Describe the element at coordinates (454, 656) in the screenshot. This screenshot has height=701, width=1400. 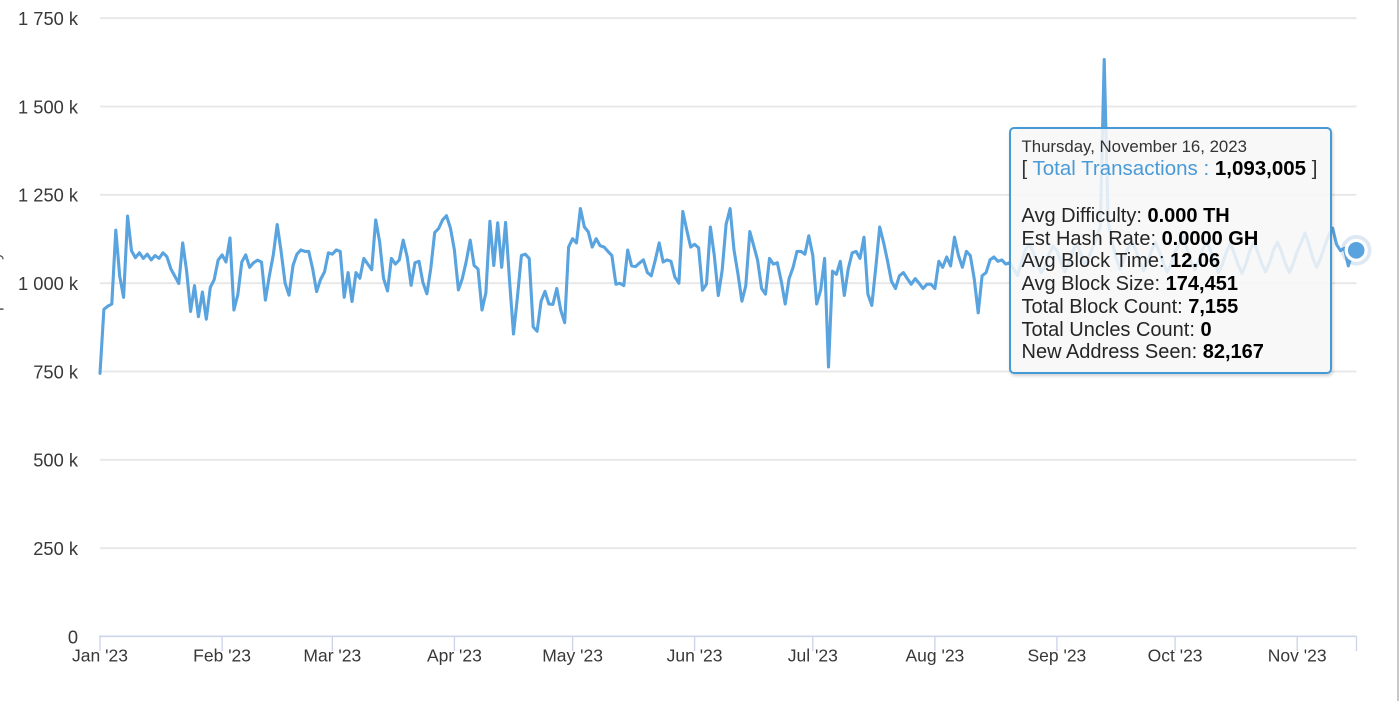
I see `svg-text: Apr '23` at that location.